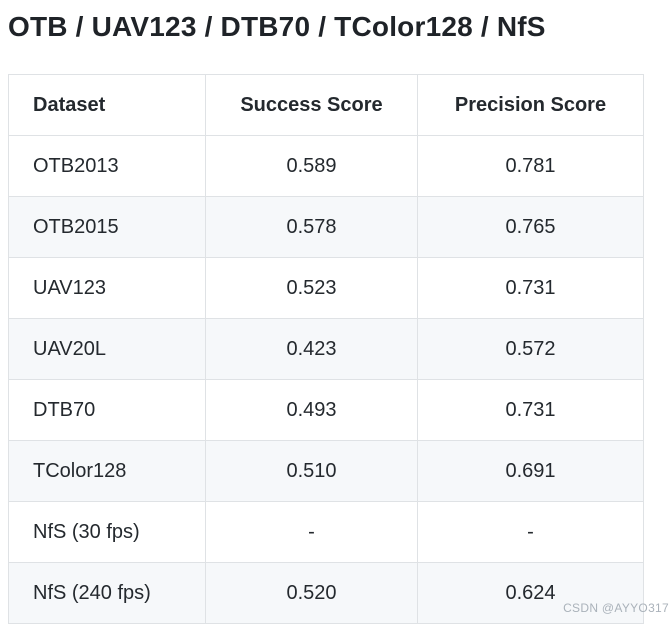 The height and width of the screenshot is (627, 672). What do you see at coordinates (107, 166) in the screenshot?
I see `cell-dataset: OTB2013` at bounding box center [107, 166].